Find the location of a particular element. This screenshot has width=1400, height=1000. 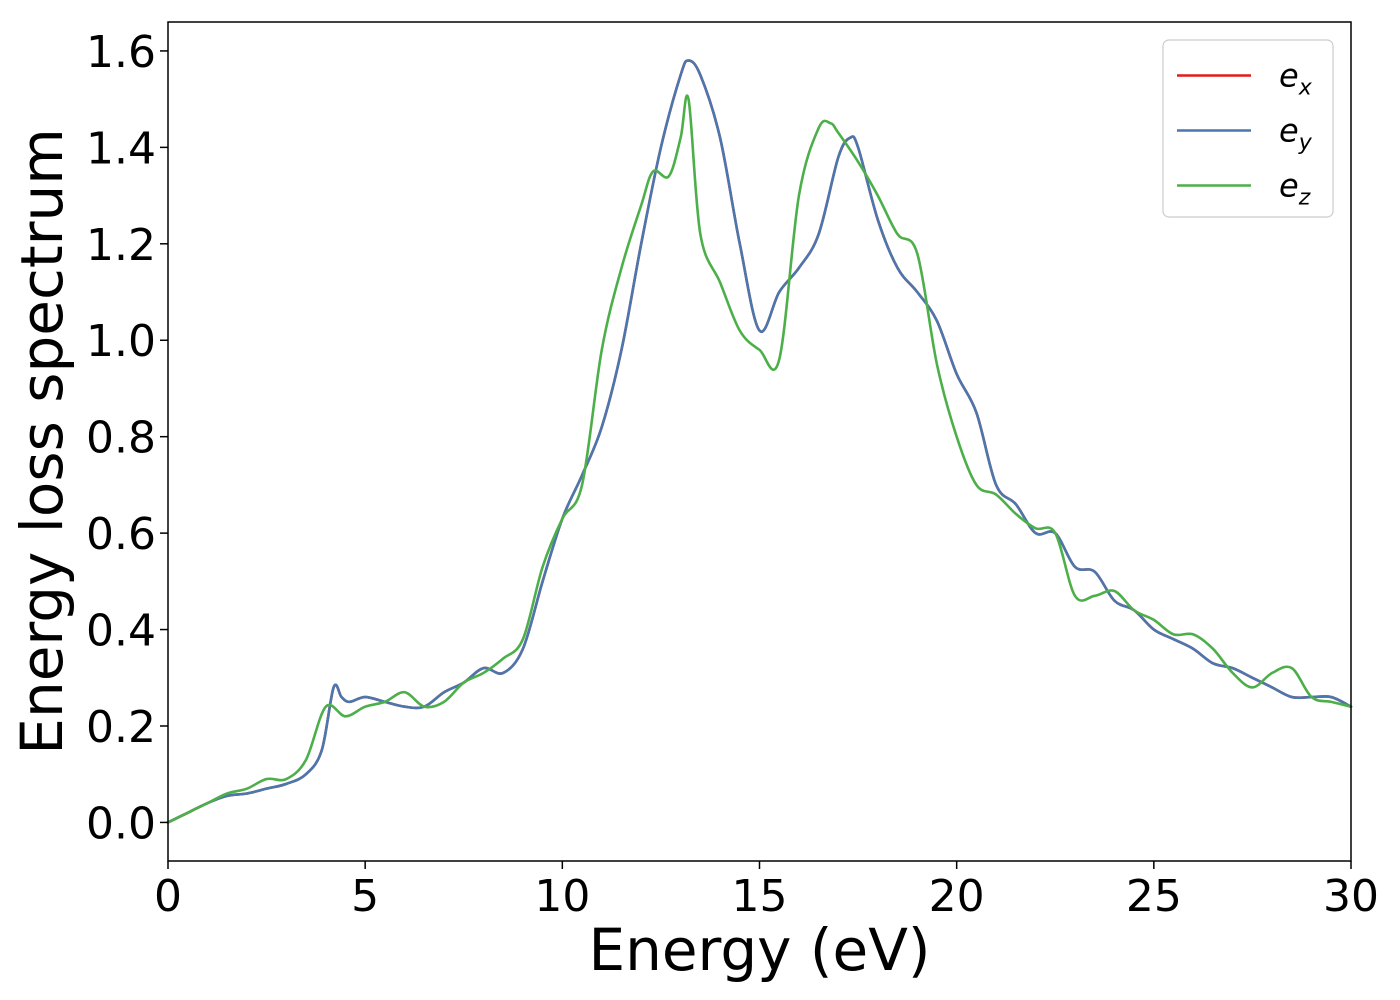

y-axis: 0.0 0.2 0.4 0.6 0.8 1.0 1.2 1.4 1.6 is located at coordinates (127, 438).